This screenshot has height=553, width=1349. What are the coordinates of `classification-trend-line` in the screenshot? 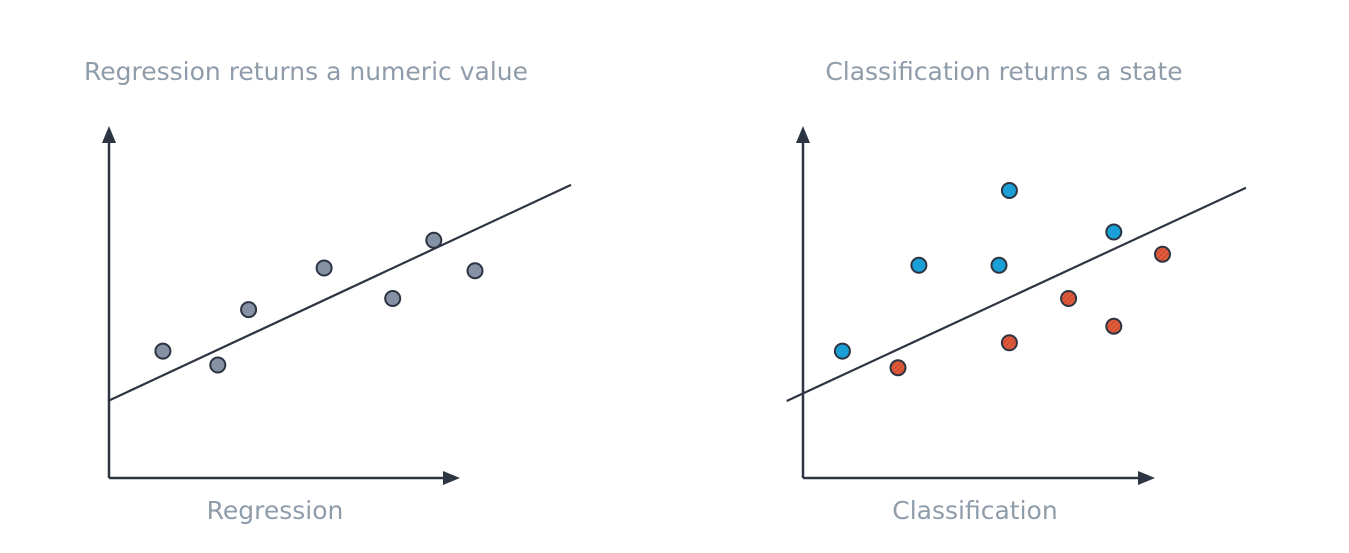 It's located at (1016, 294).